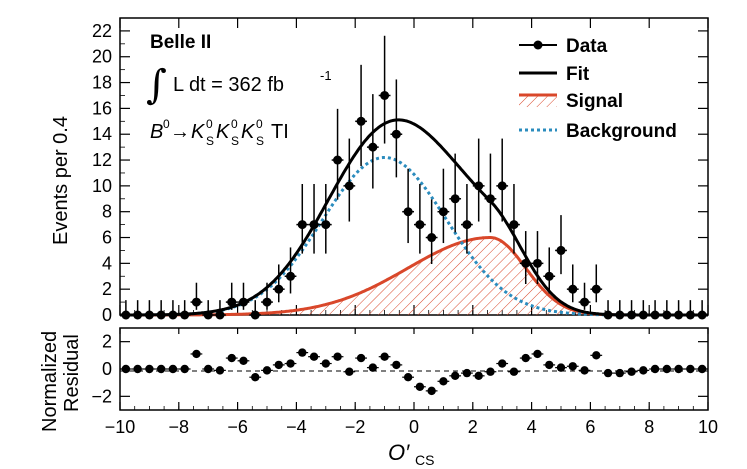 Image resolution: width=747 pixels, height=469 pixels. What do you see at coordinates (598, 89) in the screenshot?
I see `legend: Data Fit Signal Background` at bounding box center [598, 89].